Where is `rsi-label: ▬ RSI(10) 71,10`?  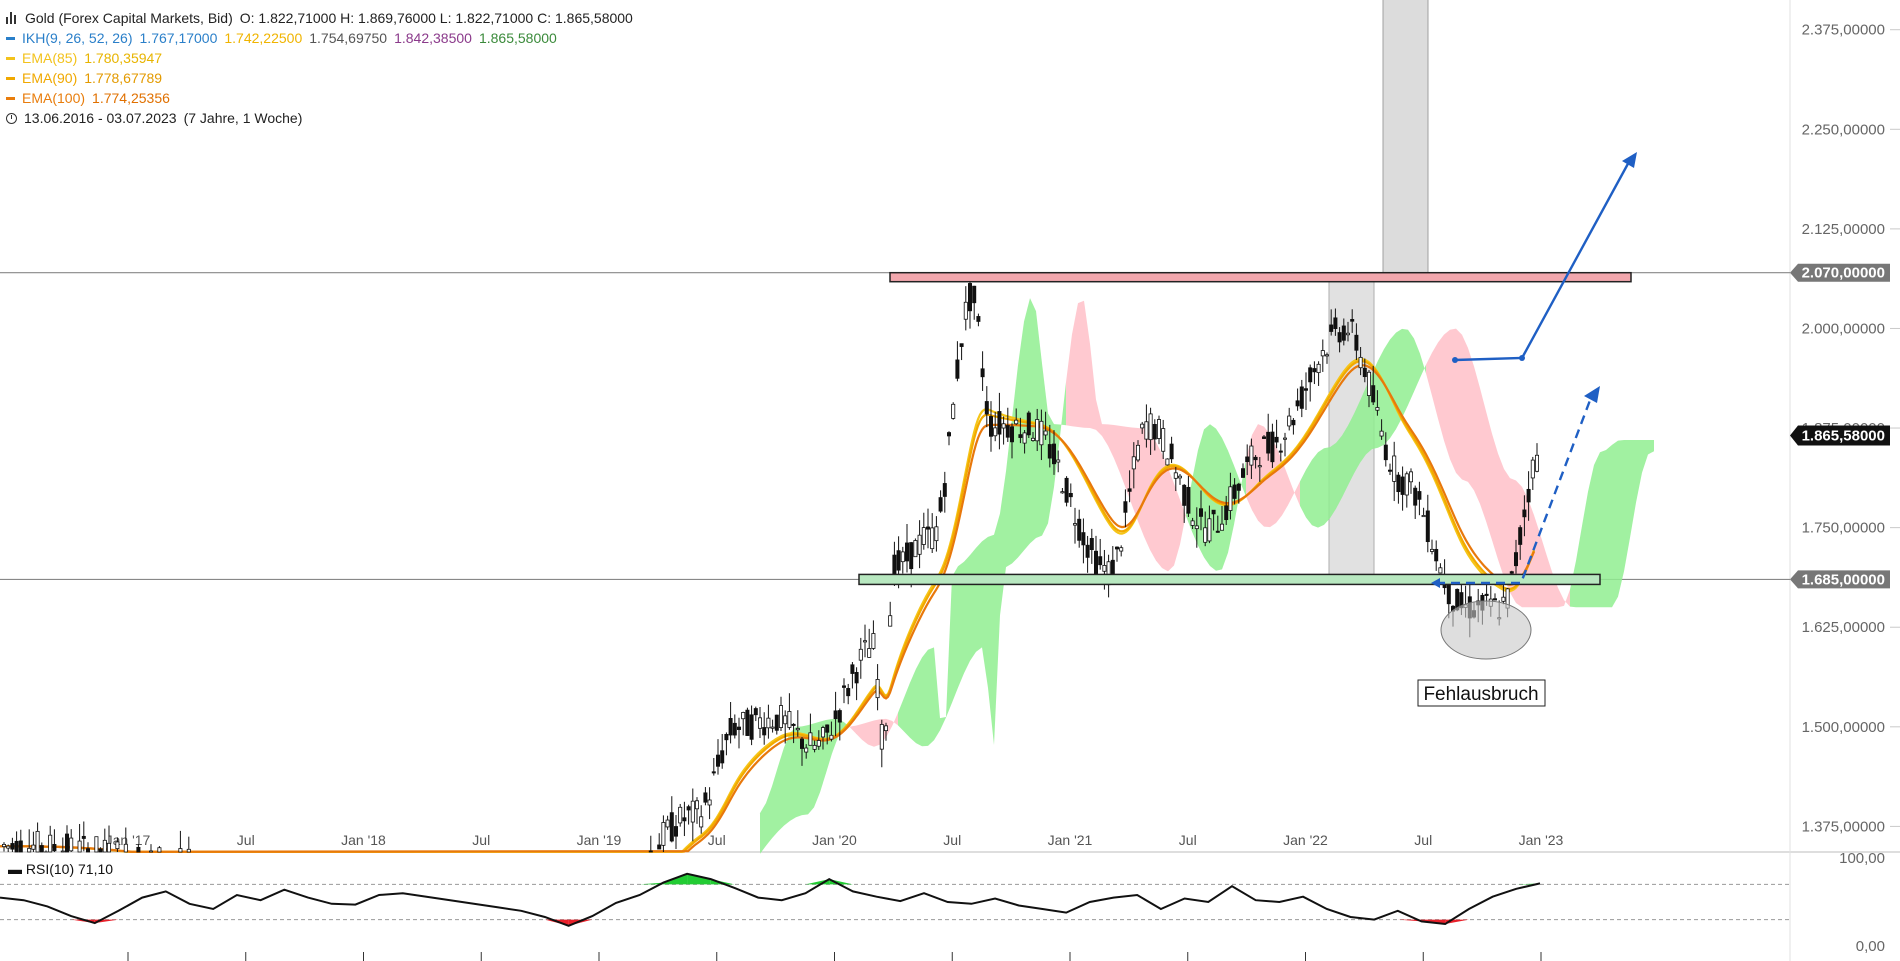
rsi-label: ▬ RSI(10) 71,10 is located at coordinates (60, 869).